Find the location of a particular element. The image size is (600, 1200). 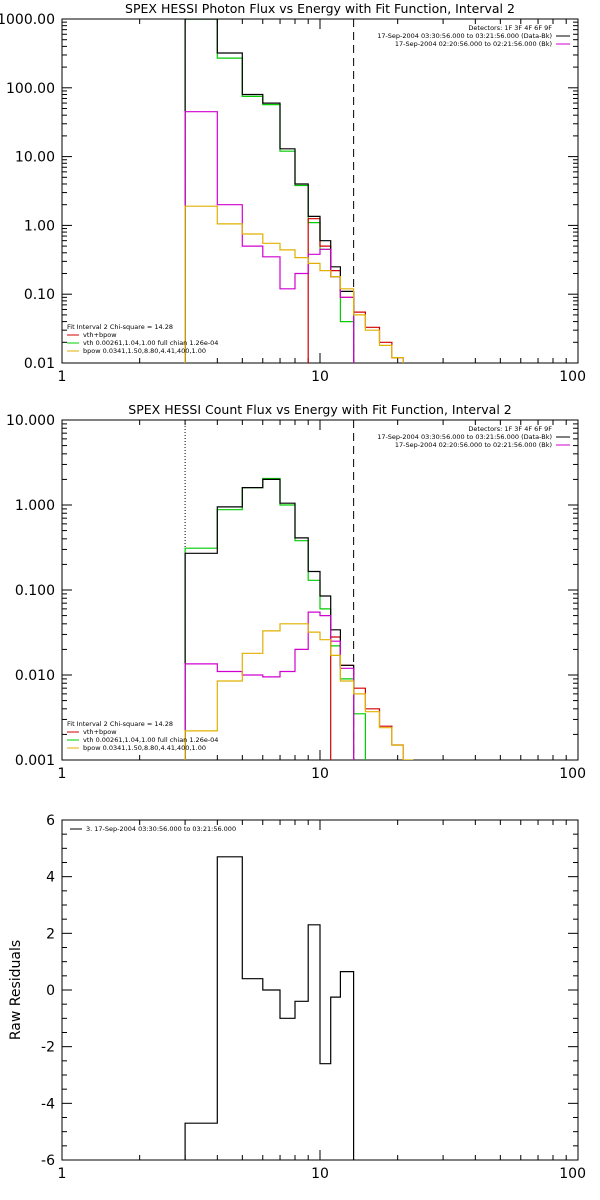

y-tick-label: -6 is located at coordinates (48, 1161).